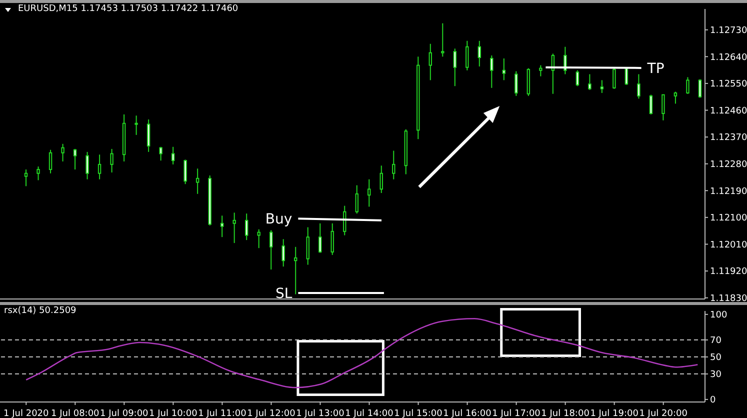 The image size is (747, 418). I want to click on y-tick-label: 1.12550, so click(728, 85).